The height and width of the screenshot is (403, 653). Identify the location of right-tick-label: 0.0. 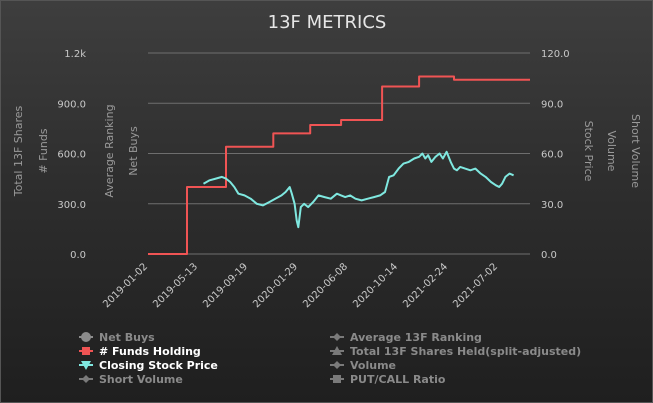
(549, 255).